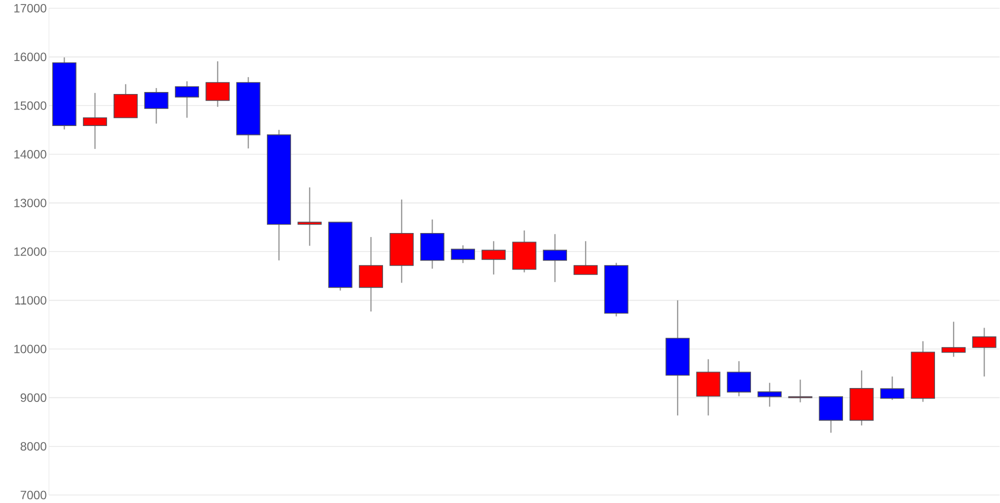  What do you see at coordinates (33, 397) in the screenshot?
I see `y-tick-label: 9000` at bounding box center [33, 397].